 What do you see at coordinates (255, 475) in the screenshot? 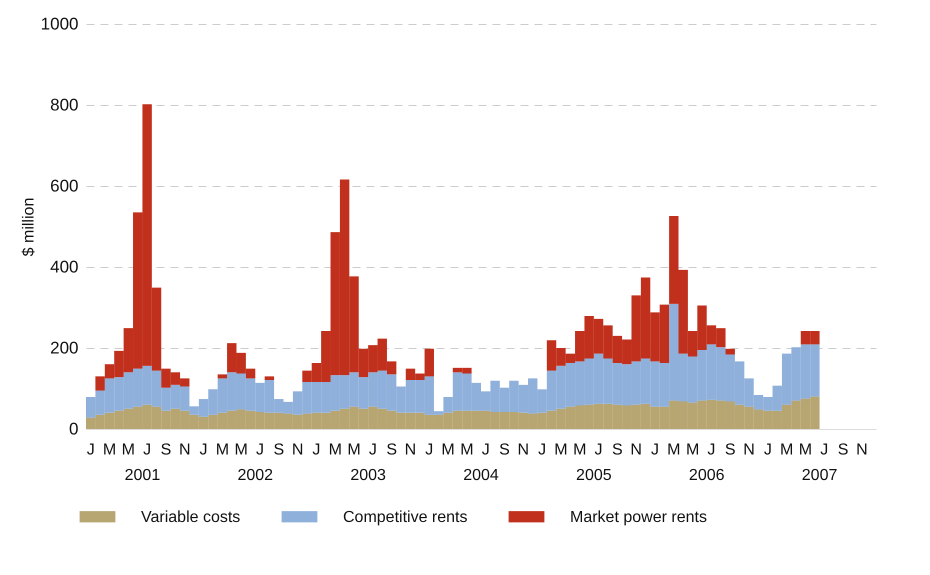
I see `text: 2002` at bounding box center [255, 475].